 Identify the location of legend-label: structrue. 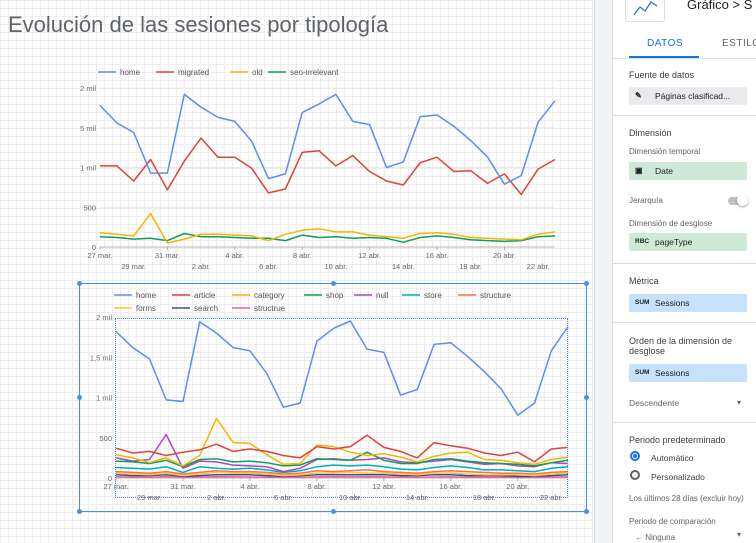
(270, 308).